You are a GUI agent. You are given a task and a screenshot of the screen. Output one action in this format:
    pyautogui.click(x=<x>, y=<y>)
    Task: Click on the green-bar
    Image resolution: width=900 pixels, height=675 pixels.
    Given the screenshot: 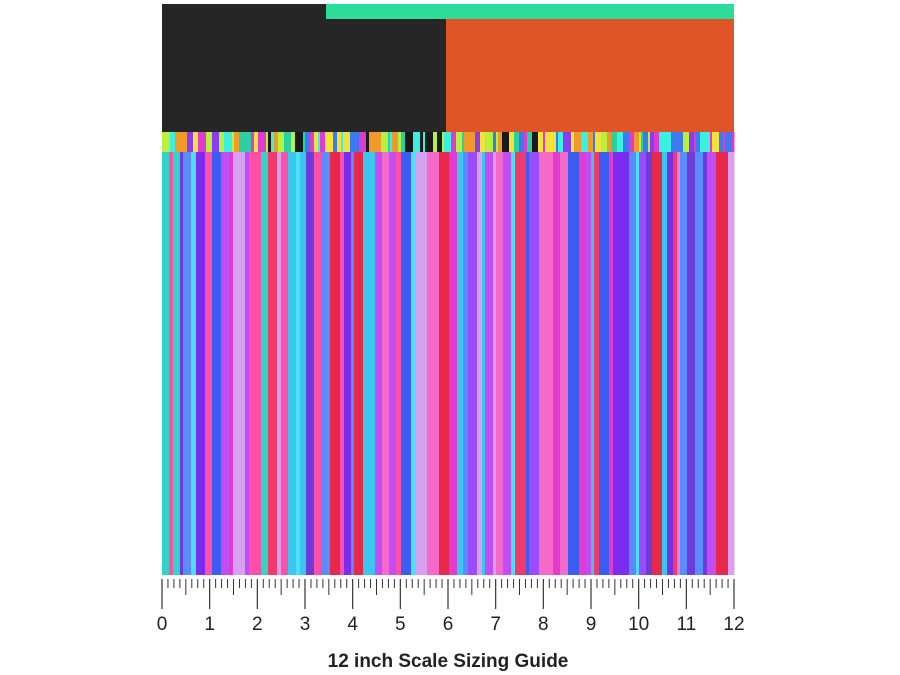 What is the action you would take?
    pyautogui.click(x=530, y=11)
    